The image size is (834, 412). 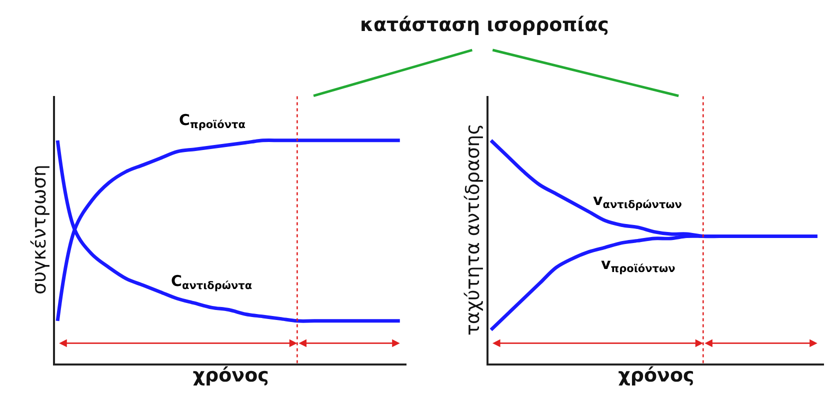 What do you see at coordinates (473, 230) in the screenshot?
I see `y-axis-title: ταχύτητα αντίδρασης` at bounding box center [473, 230].